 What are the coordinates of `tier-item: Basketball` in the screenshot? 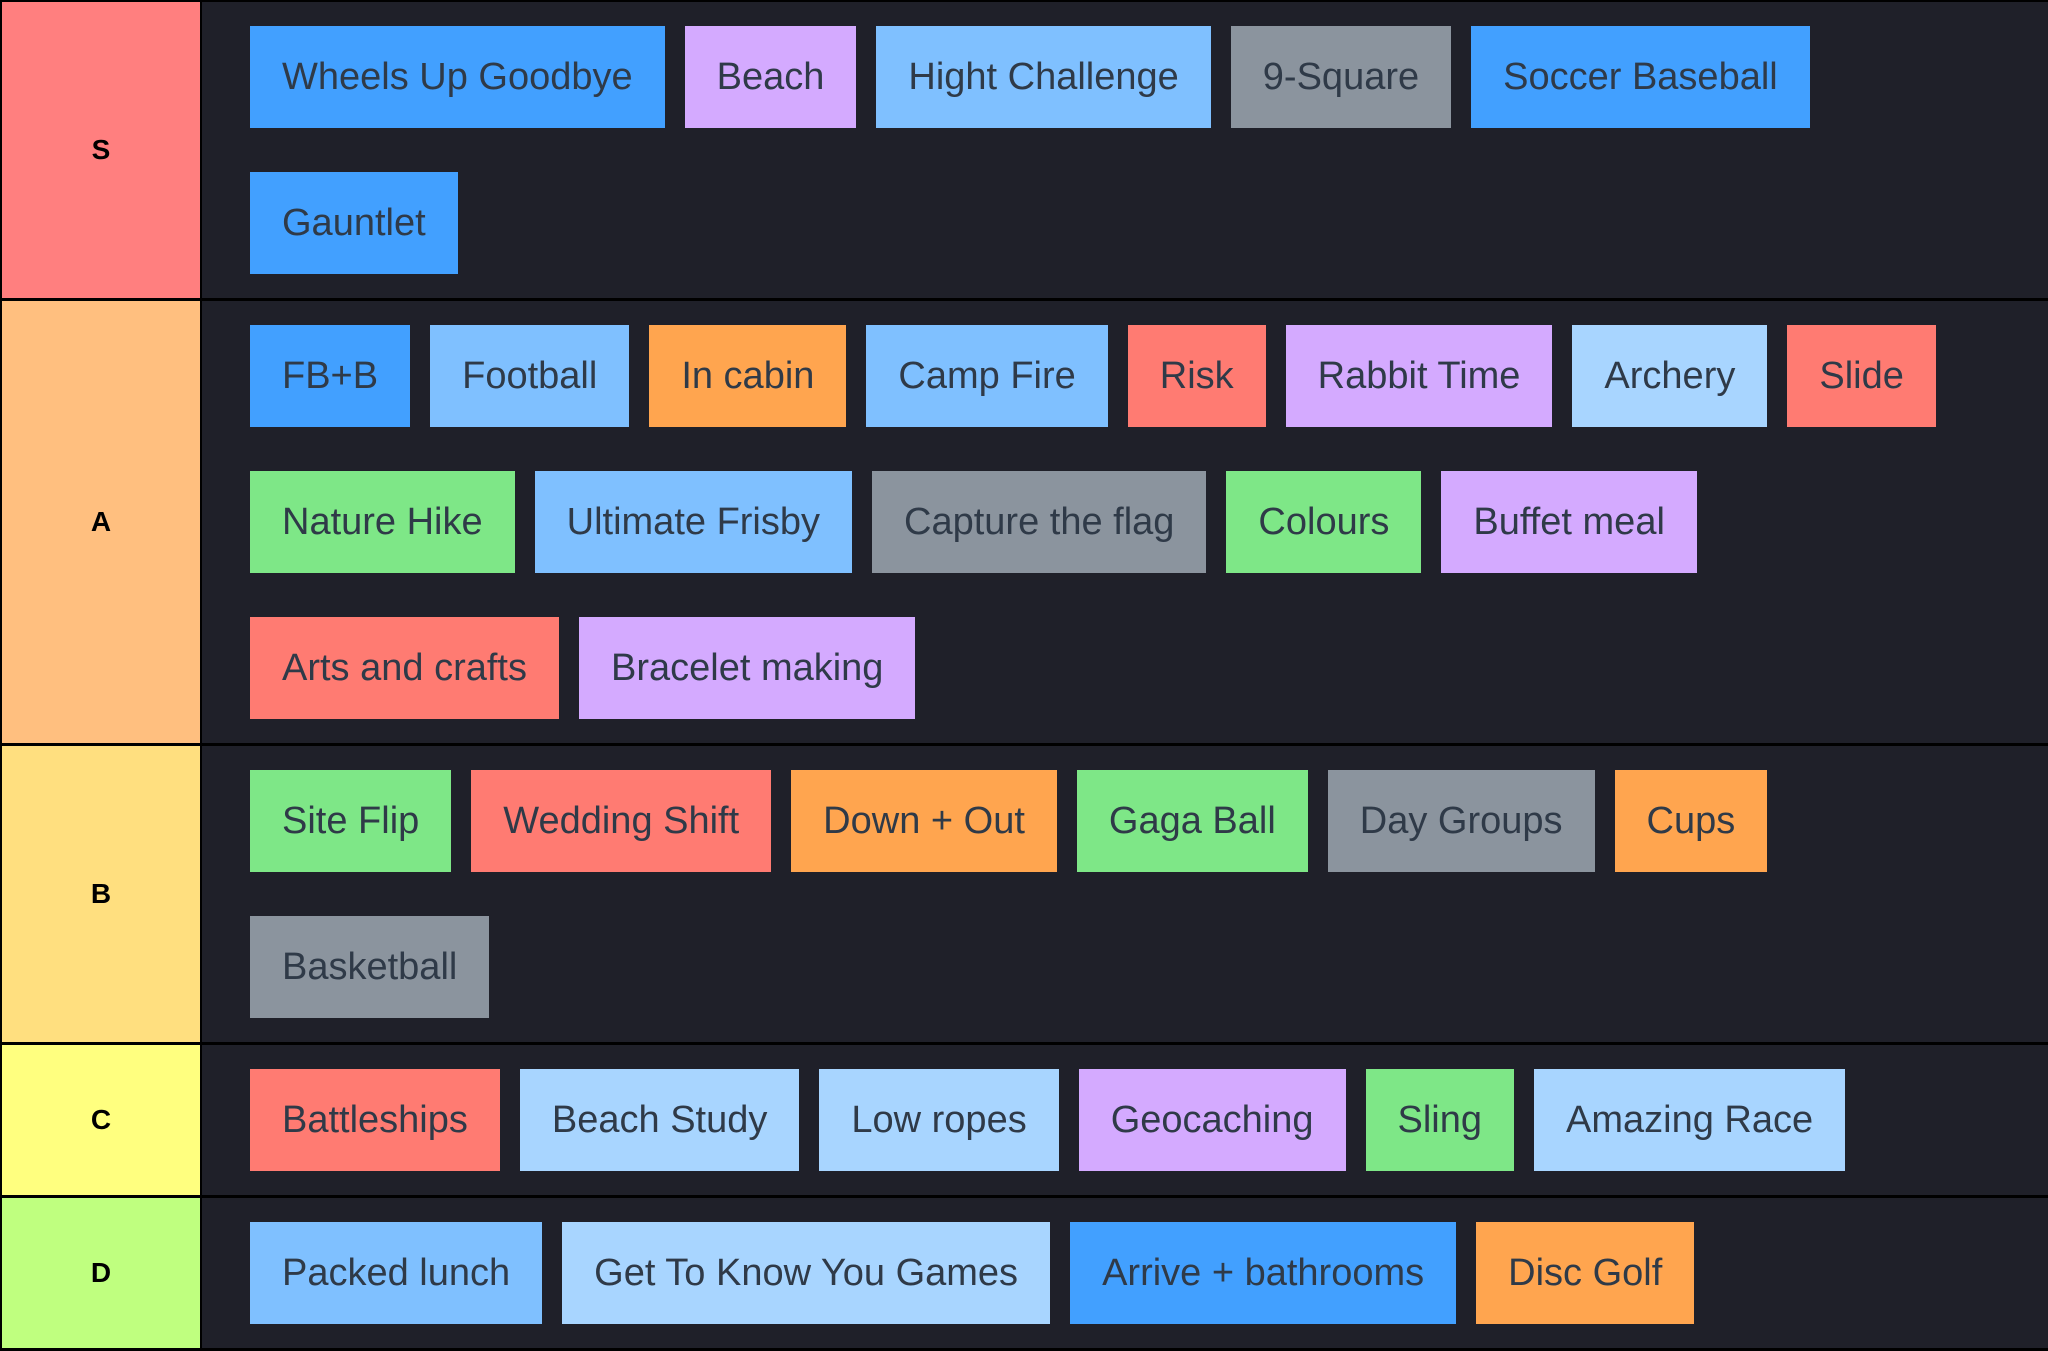 It's located at (370, 967).